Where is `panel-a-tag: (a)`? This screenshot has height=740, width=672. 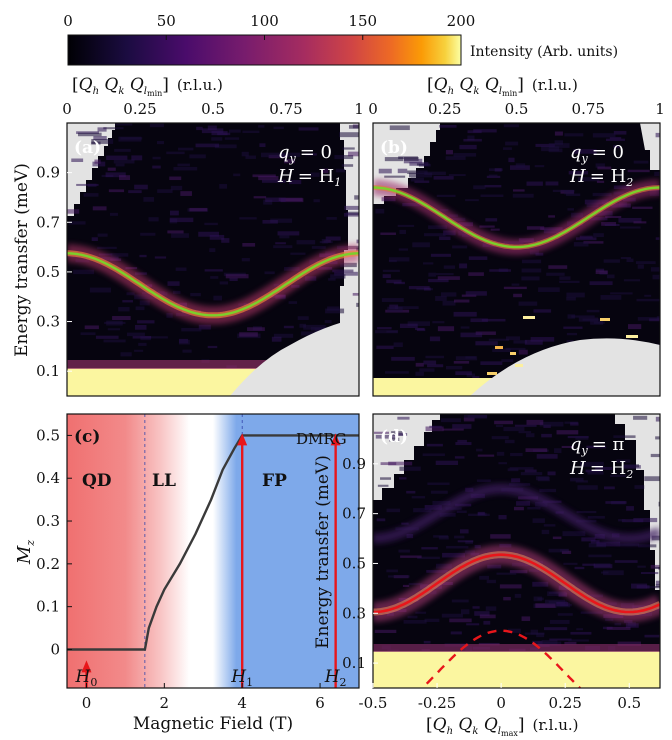 panel-a-tag: (a) is located at coordinates (87, 148).